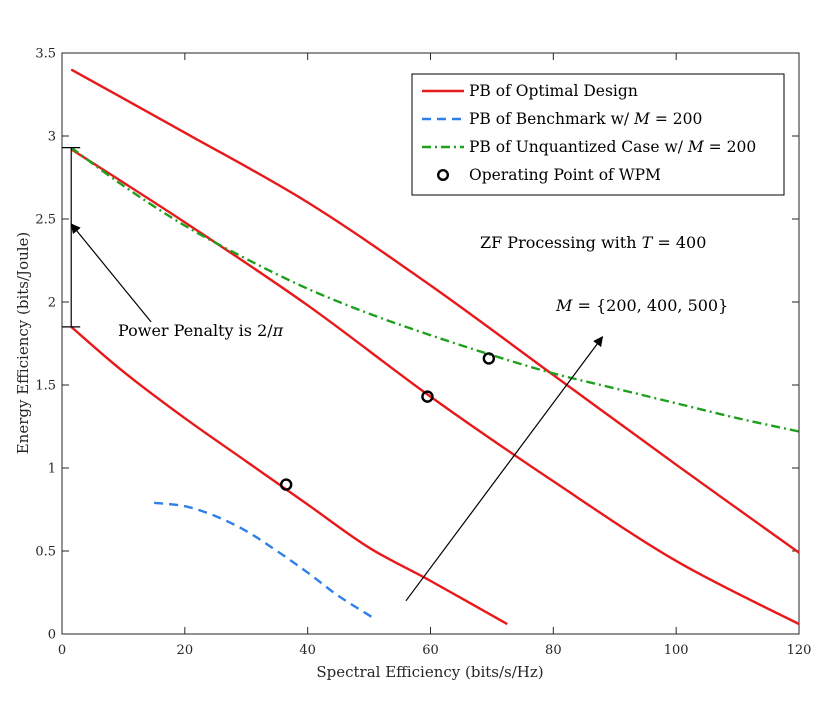 This screenshot has height=717, width=830. I want to click on y-tick-label: 1.5, so click(45, 386).